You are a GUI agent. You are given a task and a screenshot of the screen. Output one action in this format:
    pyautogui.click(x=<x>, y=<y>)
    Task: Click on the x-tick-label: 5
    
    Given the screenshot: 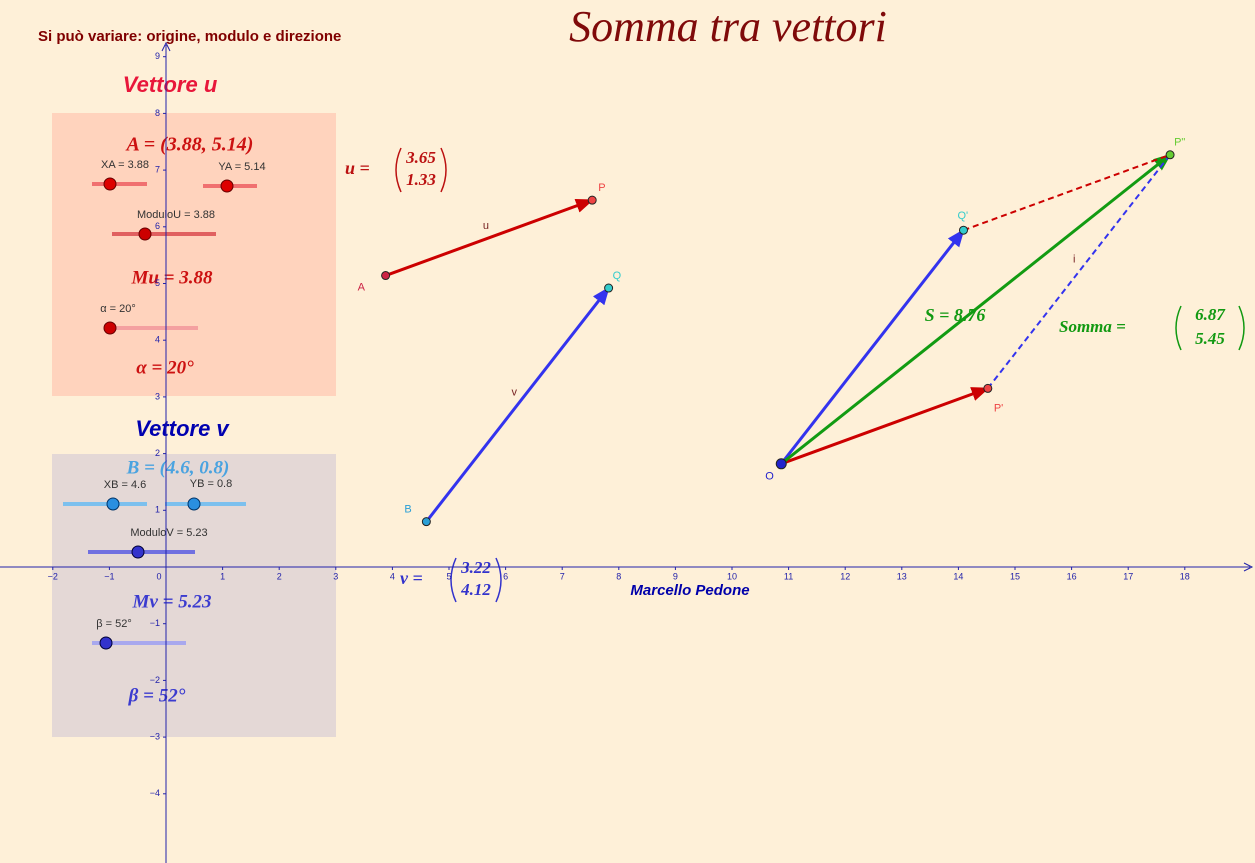 What is the action you would take?
    pyautogui.click(x=448, y=576)
    